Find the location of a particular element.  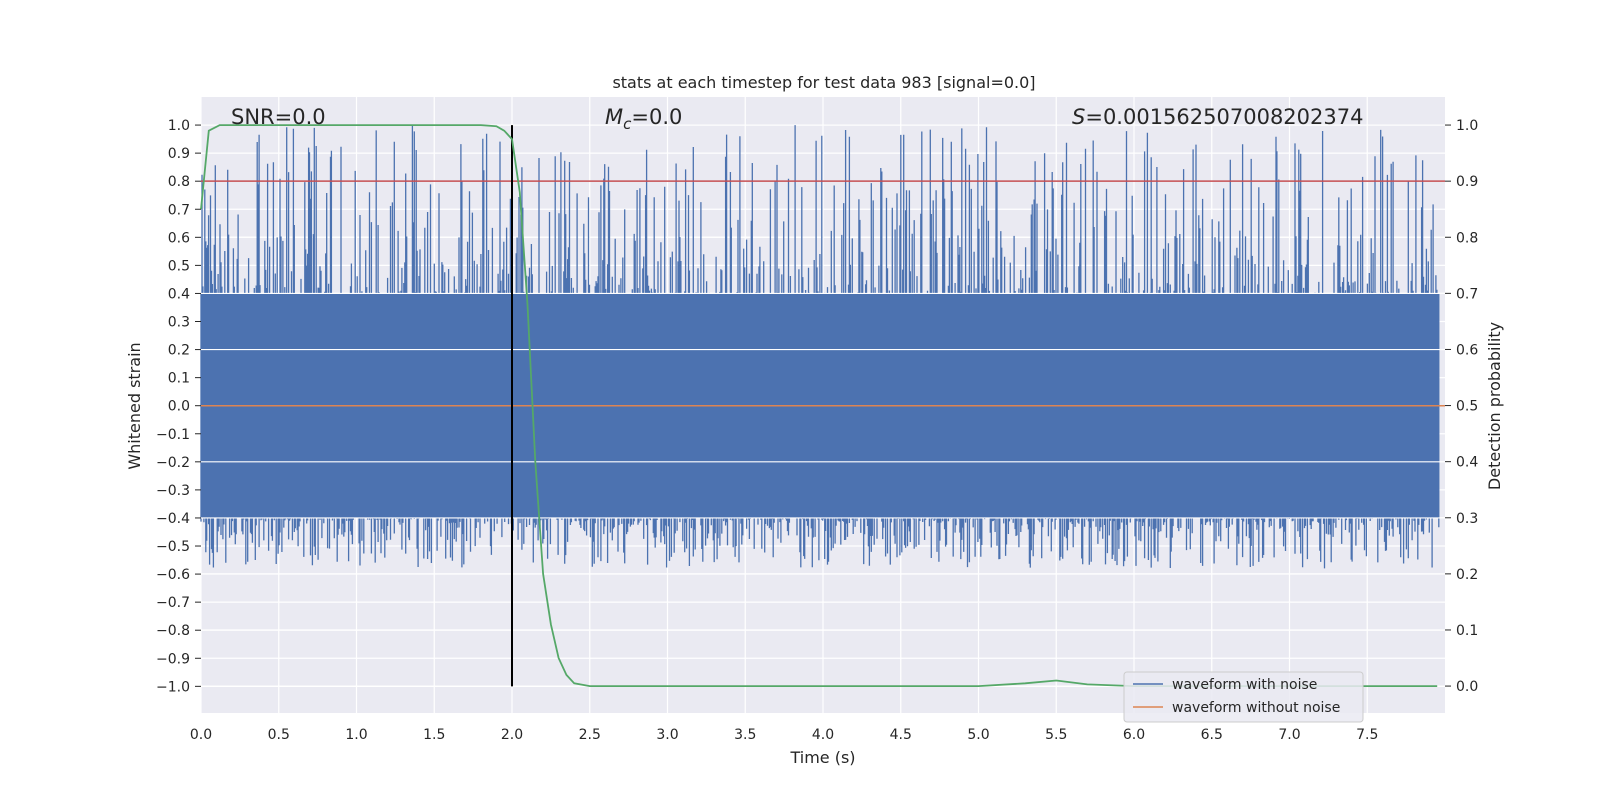

x-tick-label: 2.0 is located at coordinates (512, 735).